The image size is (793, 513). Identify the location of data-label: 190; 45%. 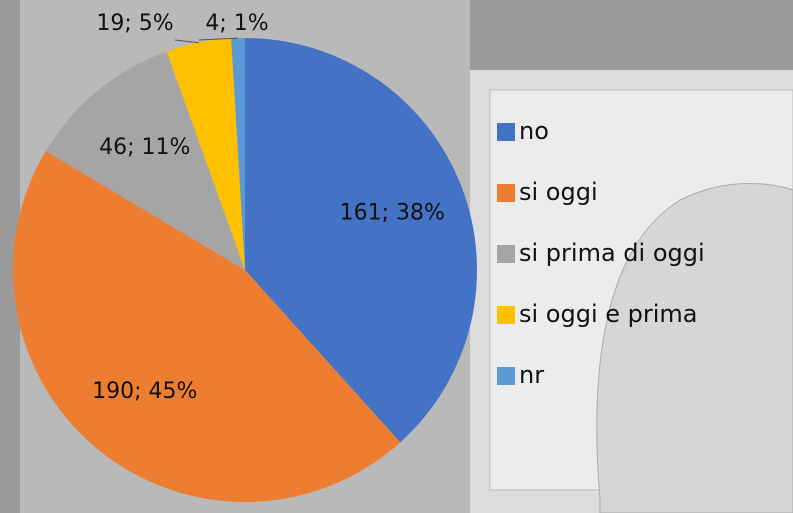
(144, 391).